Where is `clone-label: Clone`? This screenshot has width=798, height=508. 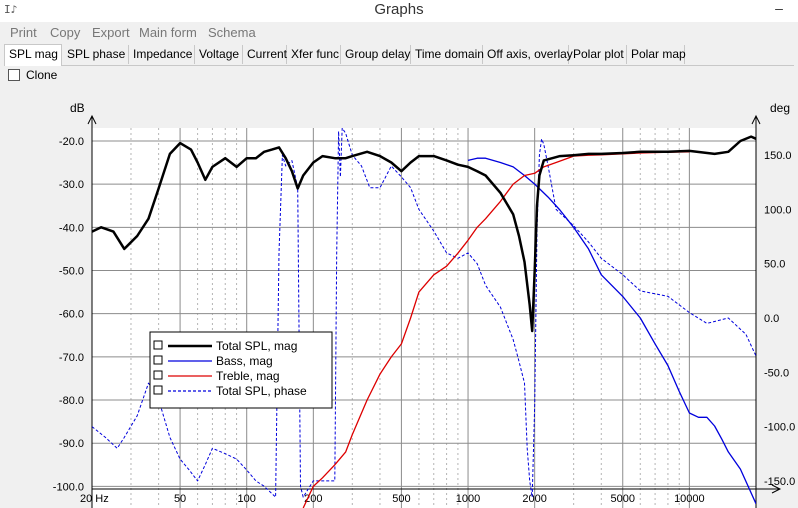
clone-label: Clone is located at coordinates (42, 75).